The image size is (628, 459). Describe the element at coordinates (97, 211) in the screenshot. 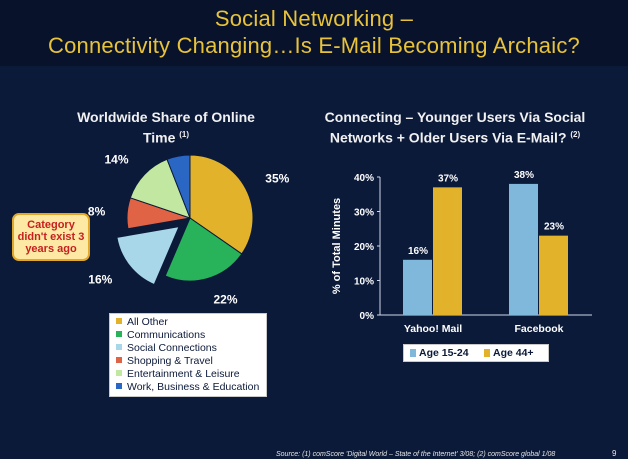

I see `pie-slice-label: 8%` at that location.